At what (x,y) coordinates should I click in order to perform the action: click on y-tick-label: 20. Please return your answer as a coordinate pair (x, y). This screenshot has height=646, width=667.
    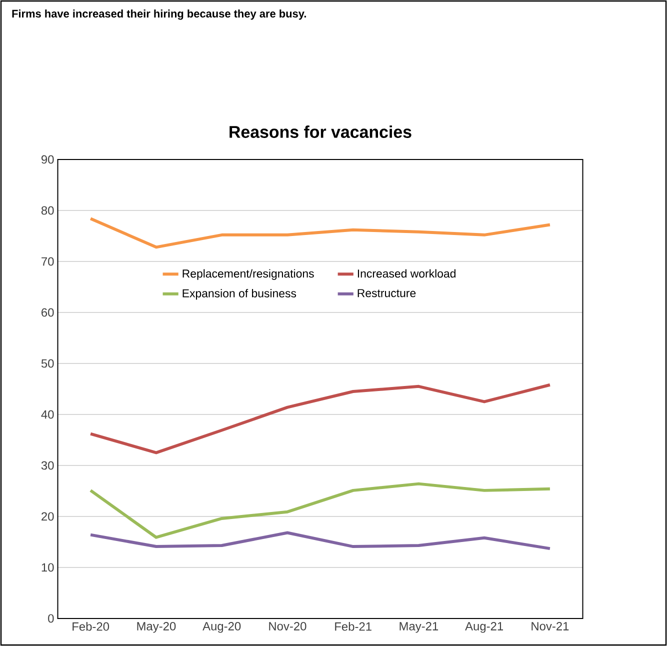
    Looking at the image, I should click on (48, 516).